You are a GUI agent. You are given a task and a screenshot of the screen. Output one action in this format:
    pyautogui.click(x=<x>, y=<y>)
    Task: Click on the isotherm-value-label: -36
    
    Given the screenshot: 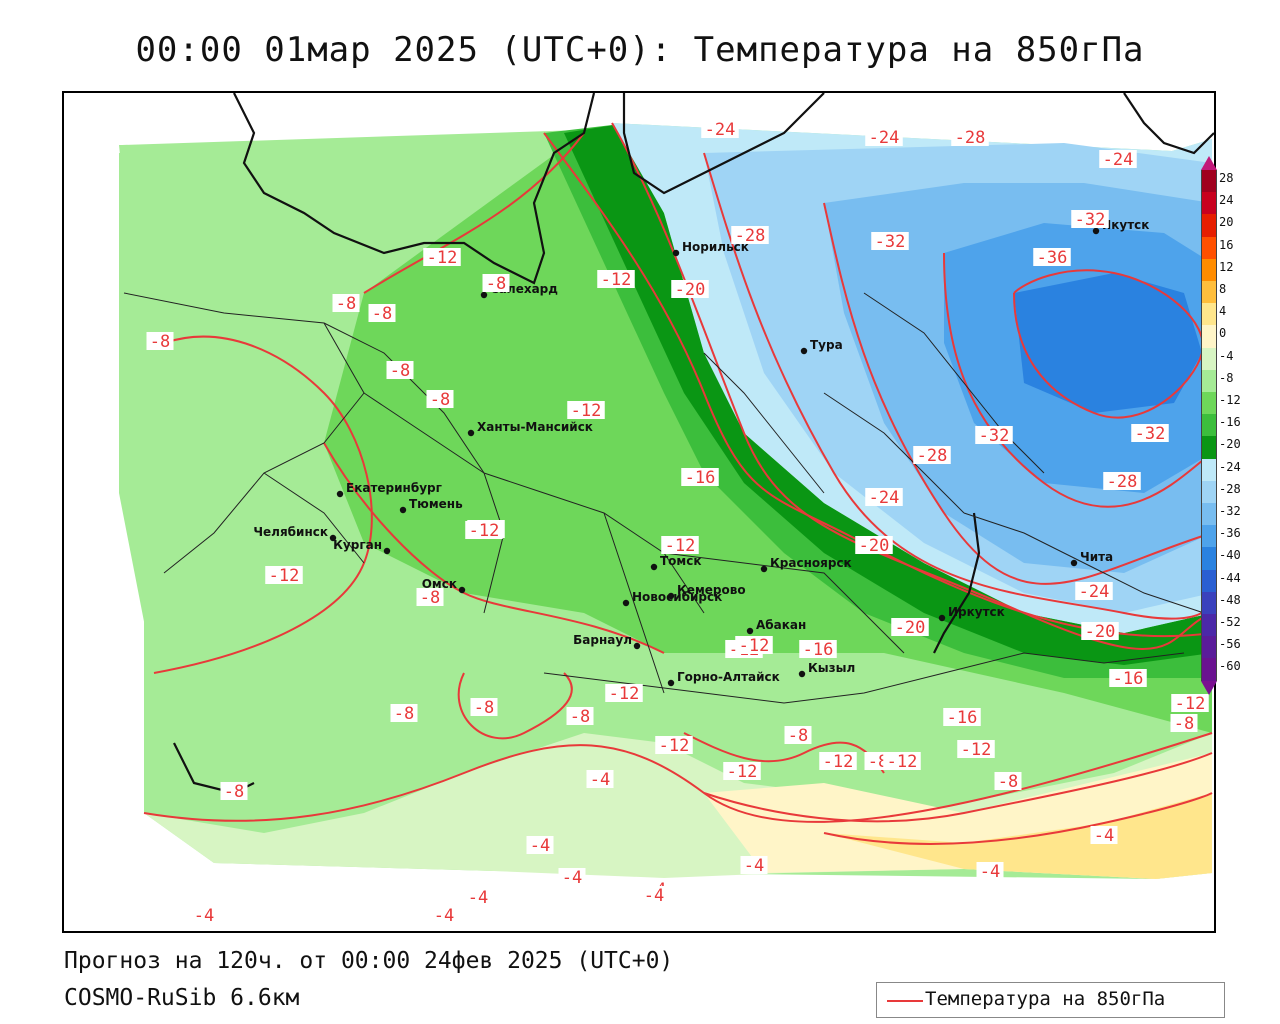 What is the action you would take?
    pyautogui.click(x=1052, y=258)
    